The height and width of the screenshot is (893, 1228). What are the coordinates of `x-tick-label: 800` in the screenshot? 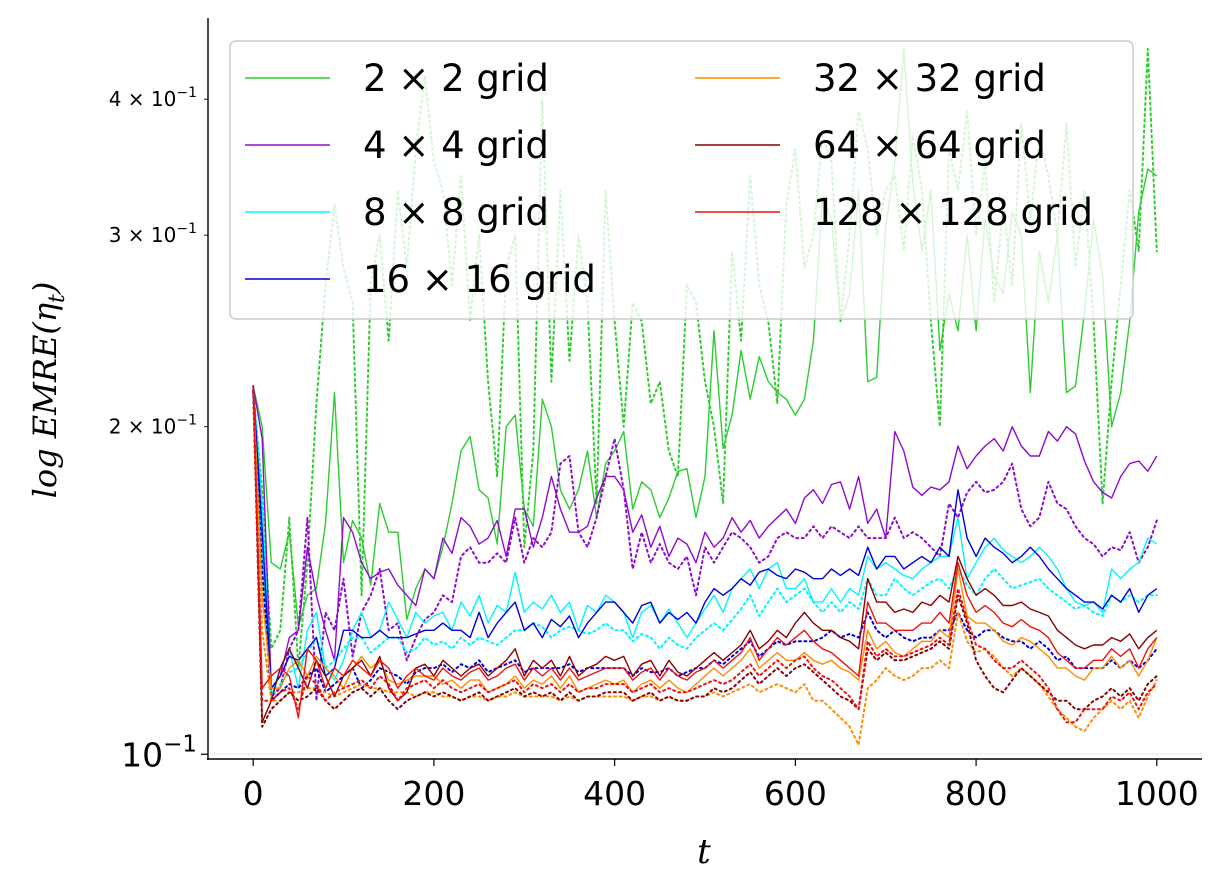 It's located at (976, 793).